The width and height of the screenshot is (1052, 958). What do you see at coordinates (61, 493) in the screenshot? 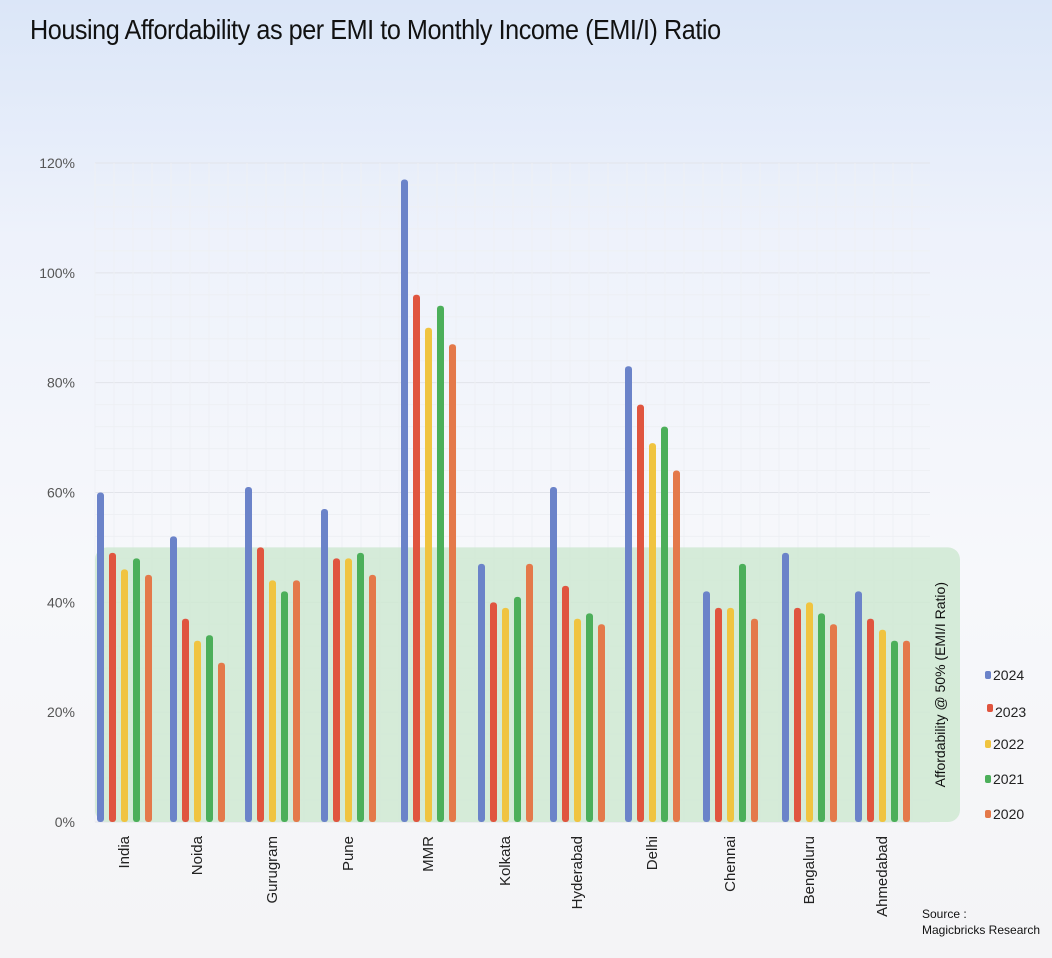
I see `y-tick-label: 60%` at bounding box center [61, 493].